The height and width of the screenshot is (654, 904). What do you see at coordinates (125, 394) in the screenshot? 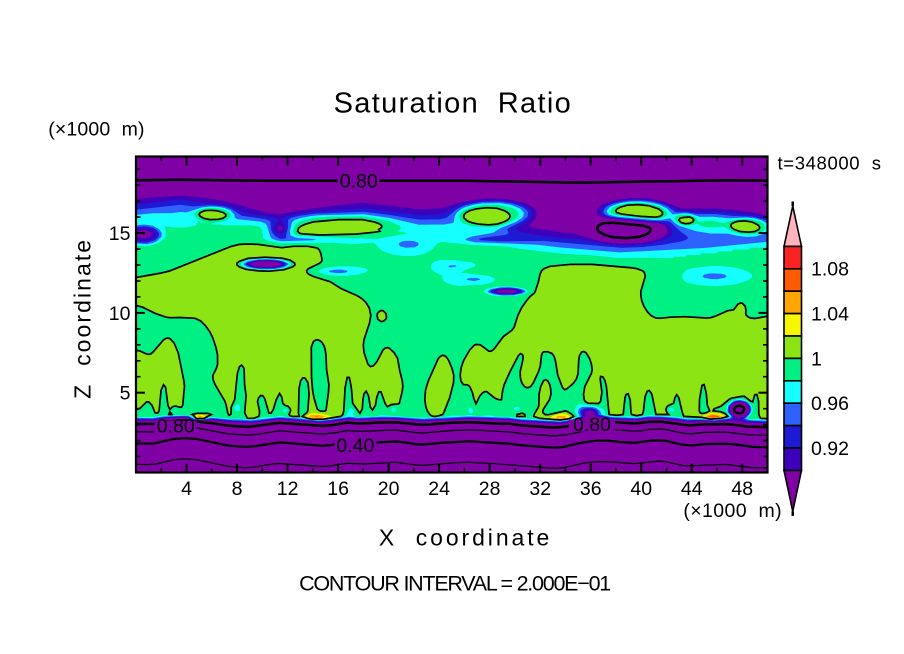
I see `svg-text: 5` at bounding box center [125, 394].